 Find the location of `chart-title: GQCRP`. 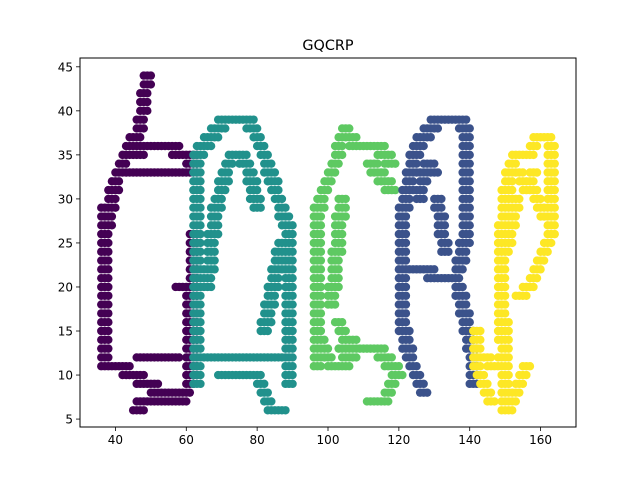

chart-title: GQCRP is located at coordinates (328, 46).